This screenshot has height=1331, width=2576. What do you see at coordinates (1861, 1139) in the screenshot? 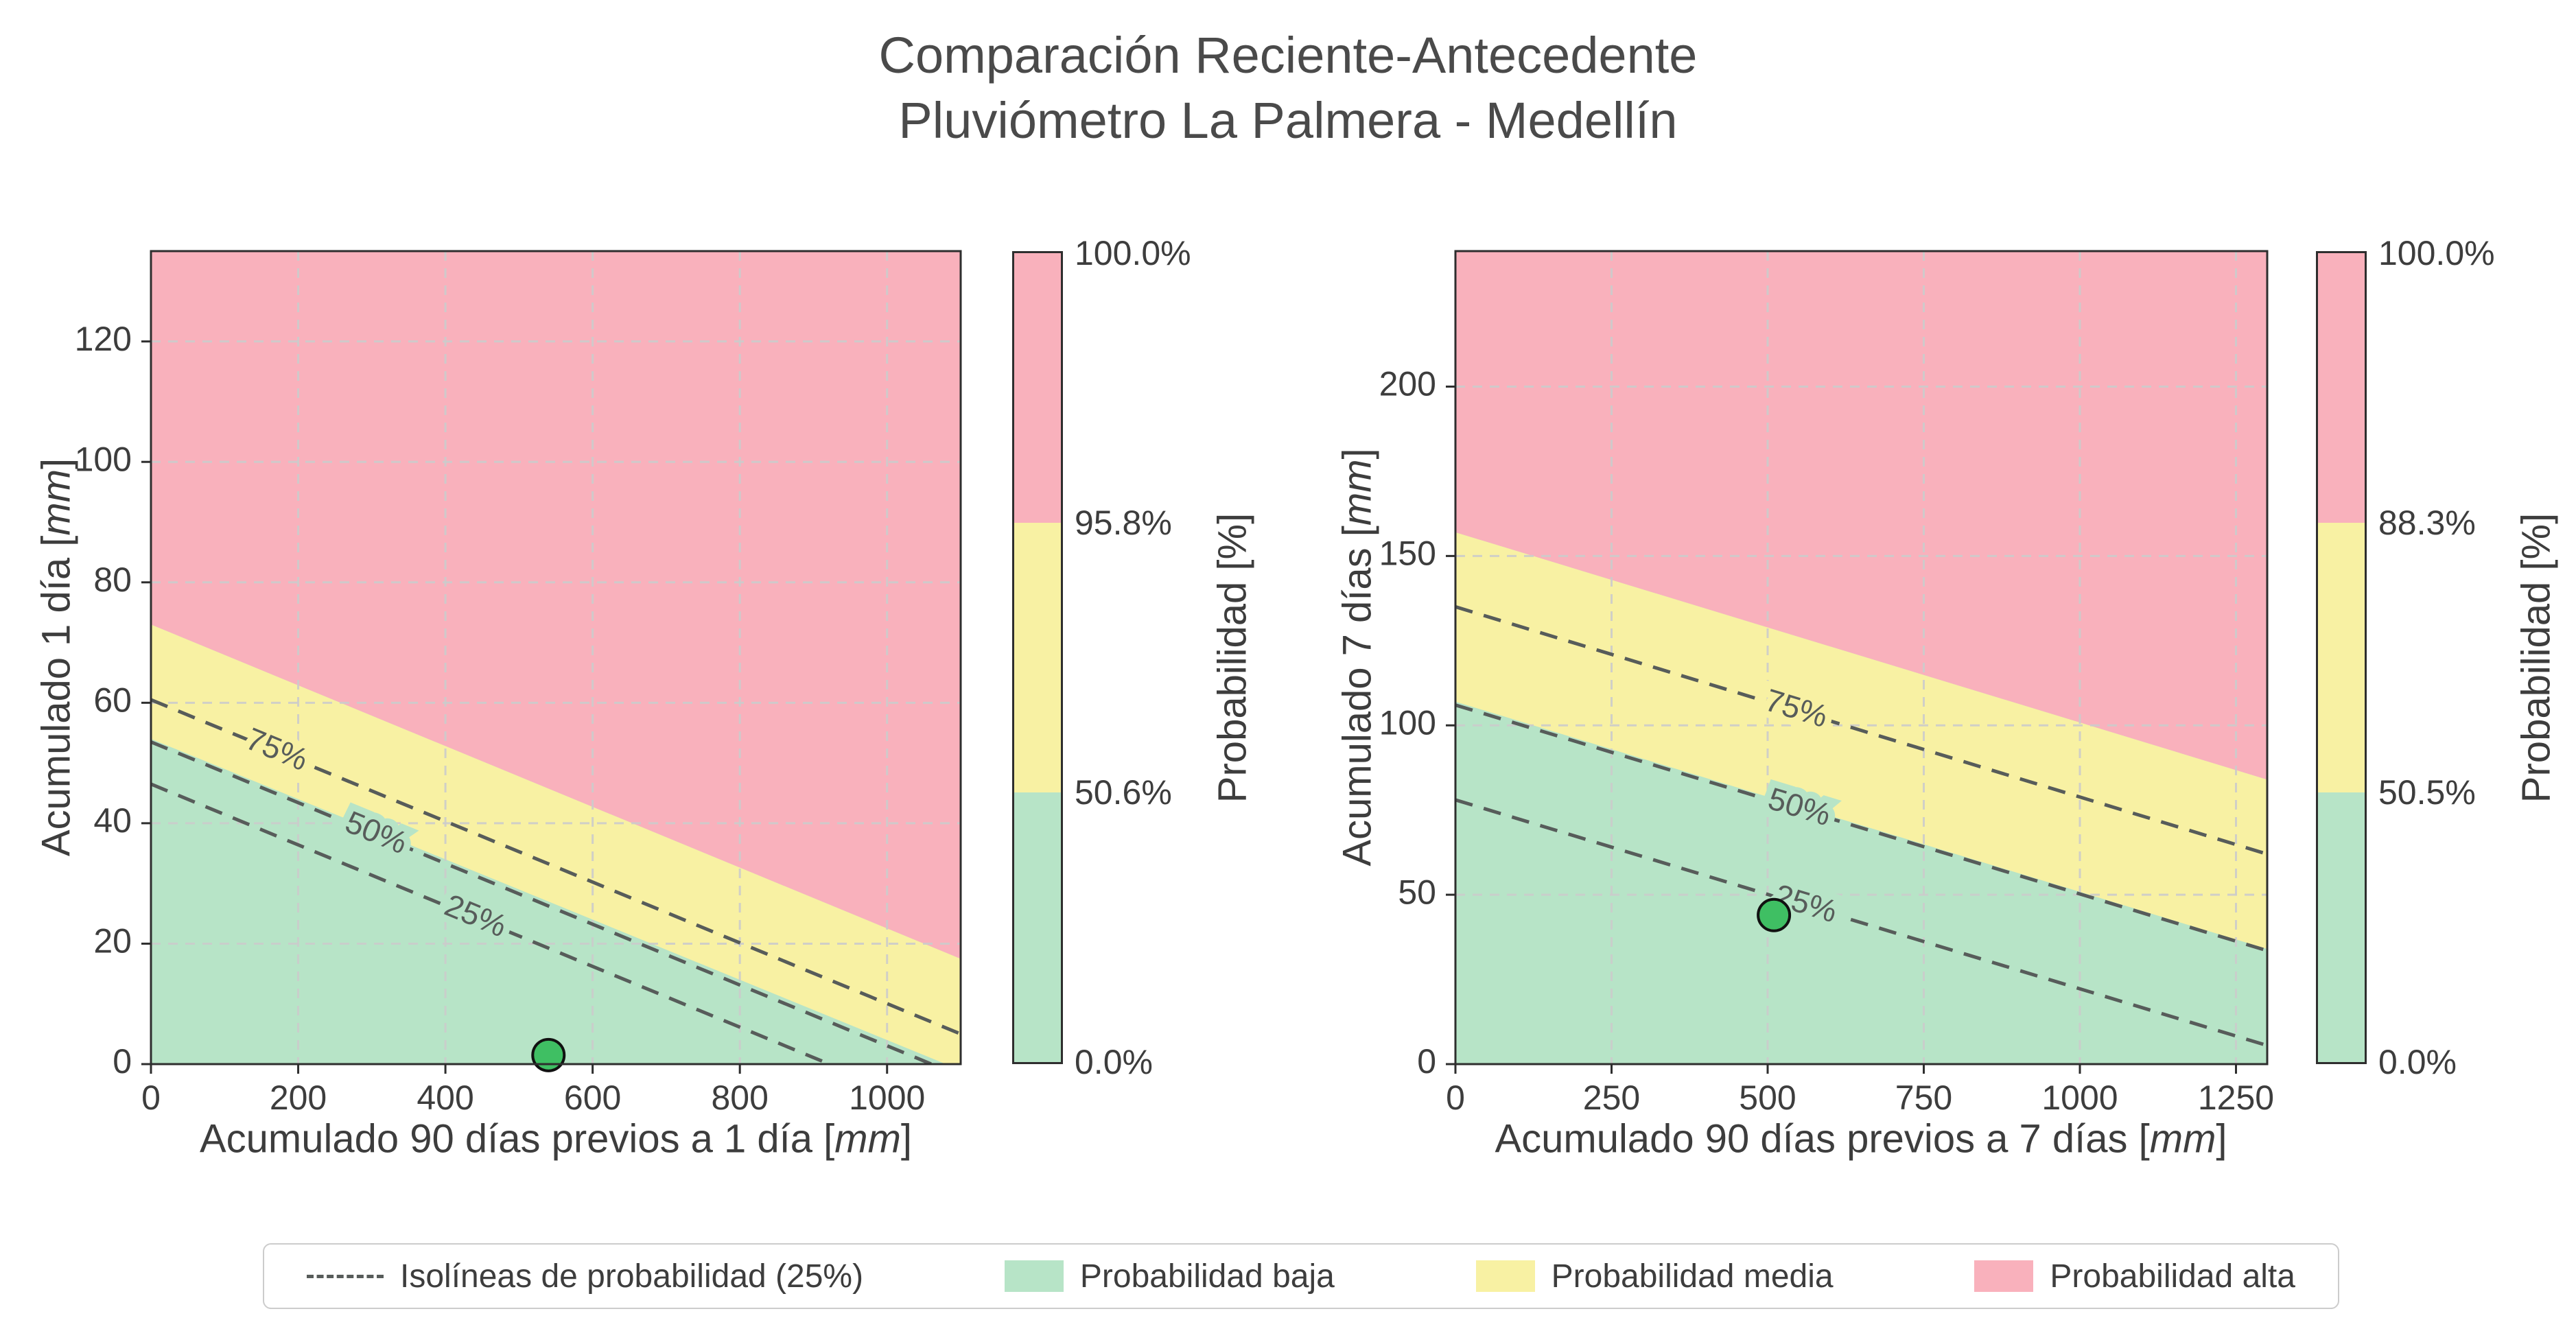
I see `right-x-axis-label: Acumulado 90 días previos a 7 días [mm]` at bounding box center [1861, 1139].